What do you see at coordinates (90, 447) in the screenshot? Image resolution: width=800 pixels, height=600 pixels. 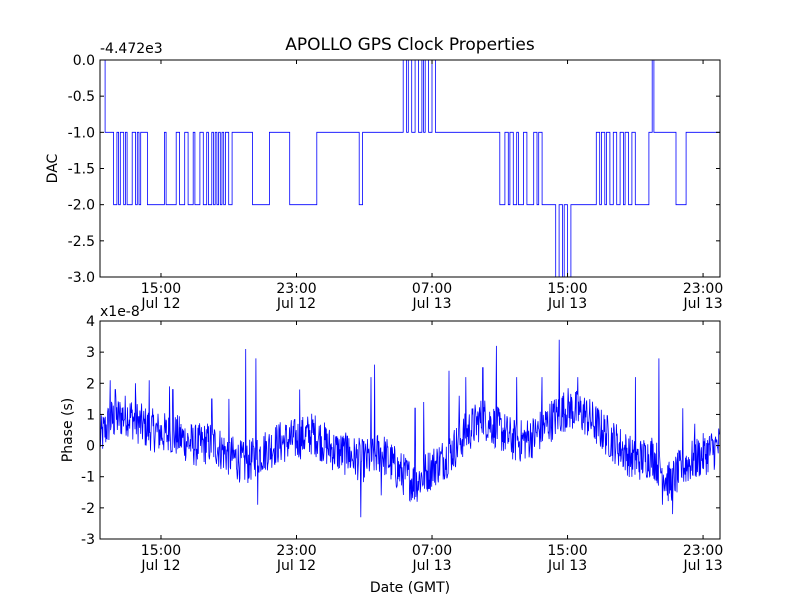 I see `y-tick-label: 0` at bounding box center [90, 447].